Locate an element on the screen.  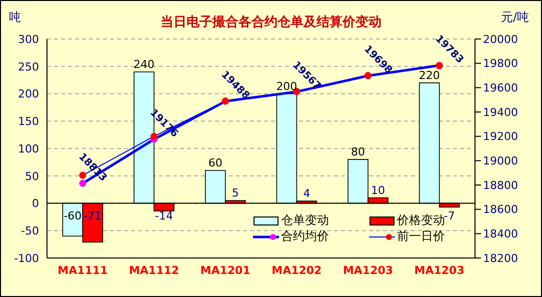
y-tick-label: 300 is located at coordinates (28, 39).